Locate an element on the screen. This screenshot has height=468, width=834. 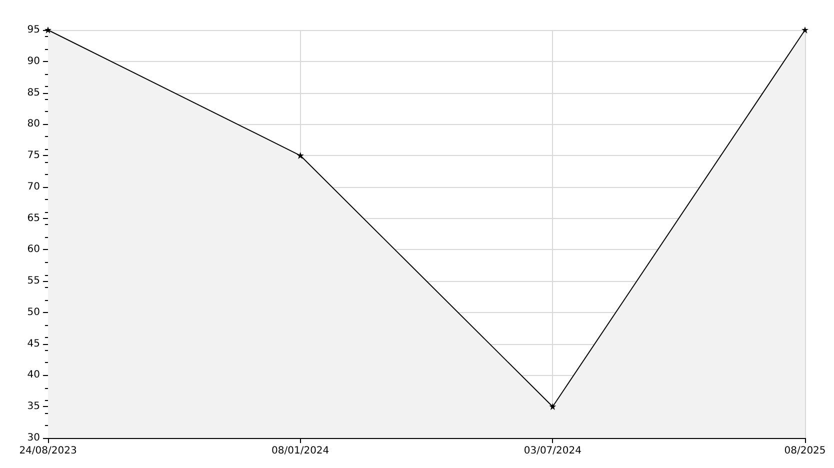
y-tick-label: 35 is located at coordinates (33, 406).